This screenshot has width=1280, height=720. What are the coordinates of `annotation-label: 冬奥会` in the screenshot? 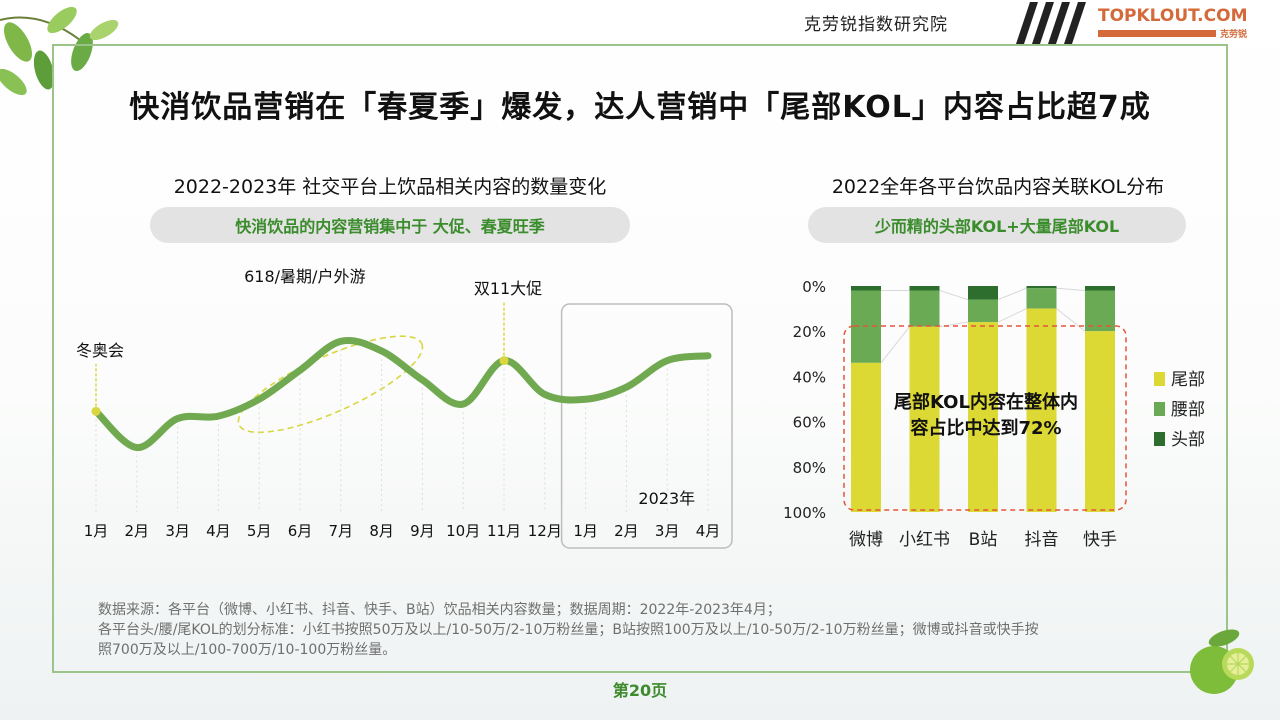 It's located at (100, 350).